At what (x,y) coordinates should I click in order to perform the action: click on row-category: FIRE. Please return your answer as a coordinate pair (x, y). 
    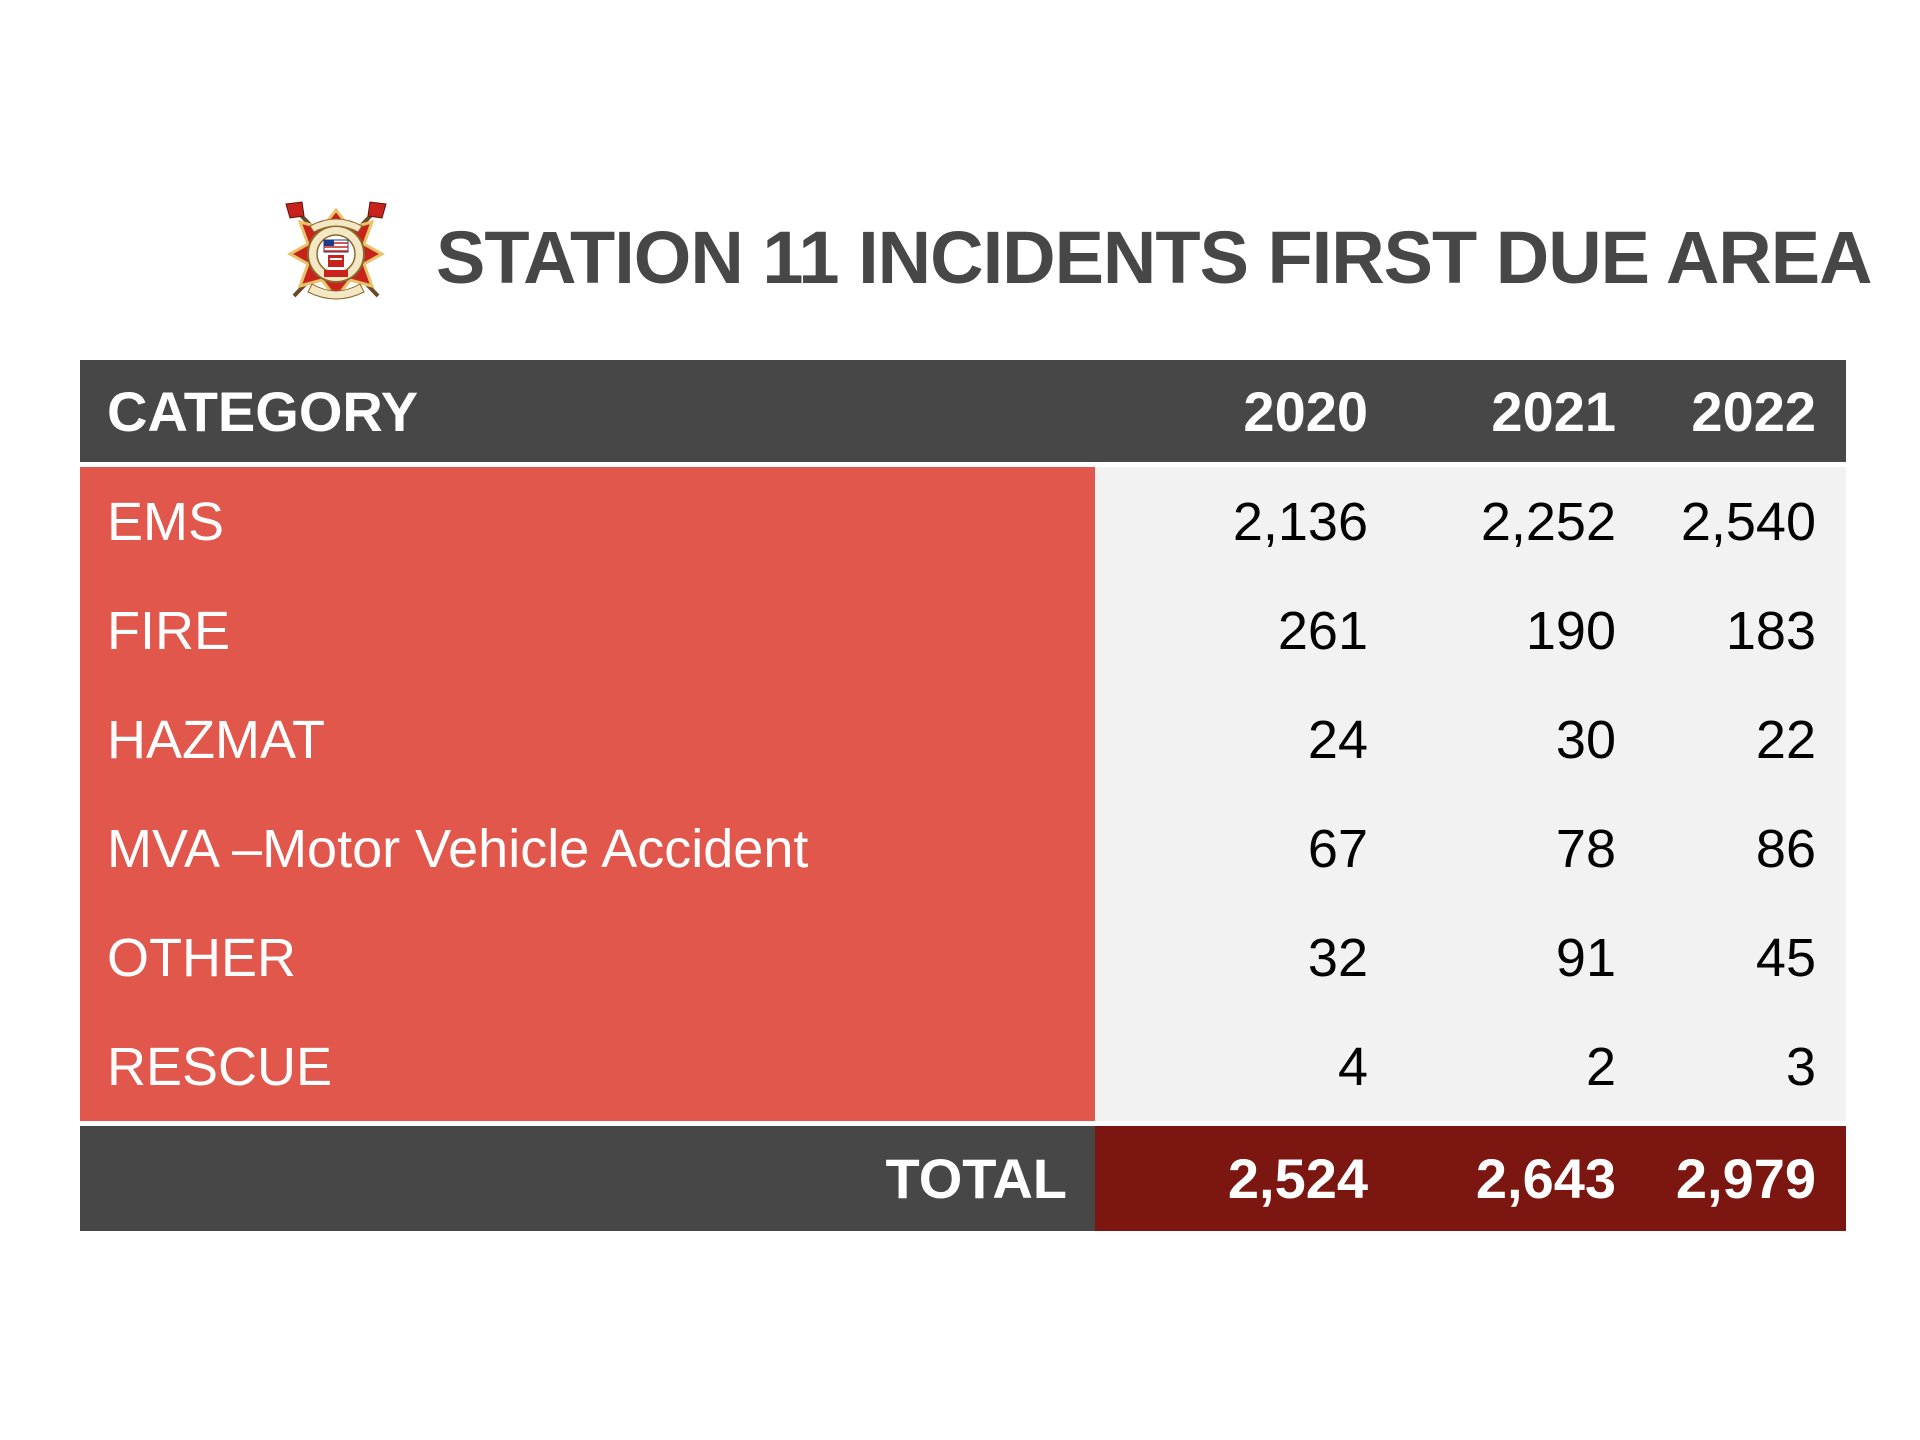
    Looking at the image, I should click on (587, 630).